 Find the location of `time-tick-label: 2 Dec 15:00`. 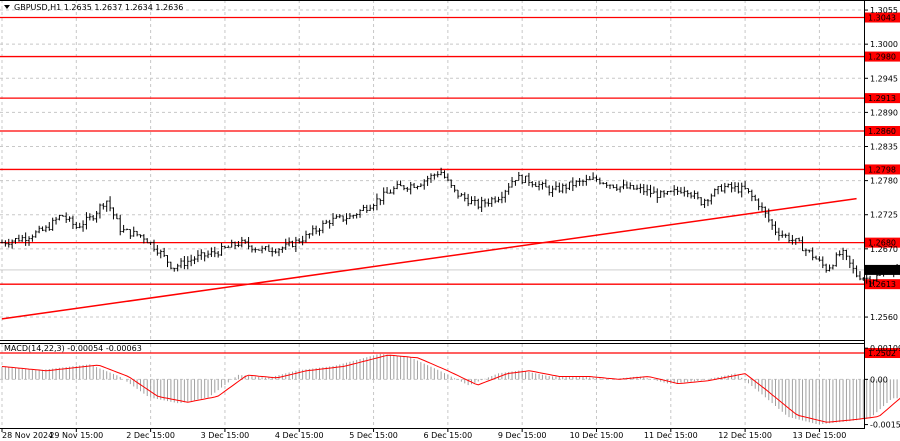

time-tick-label: 2 Dec 15:00 is located at coordinates (150, 435).